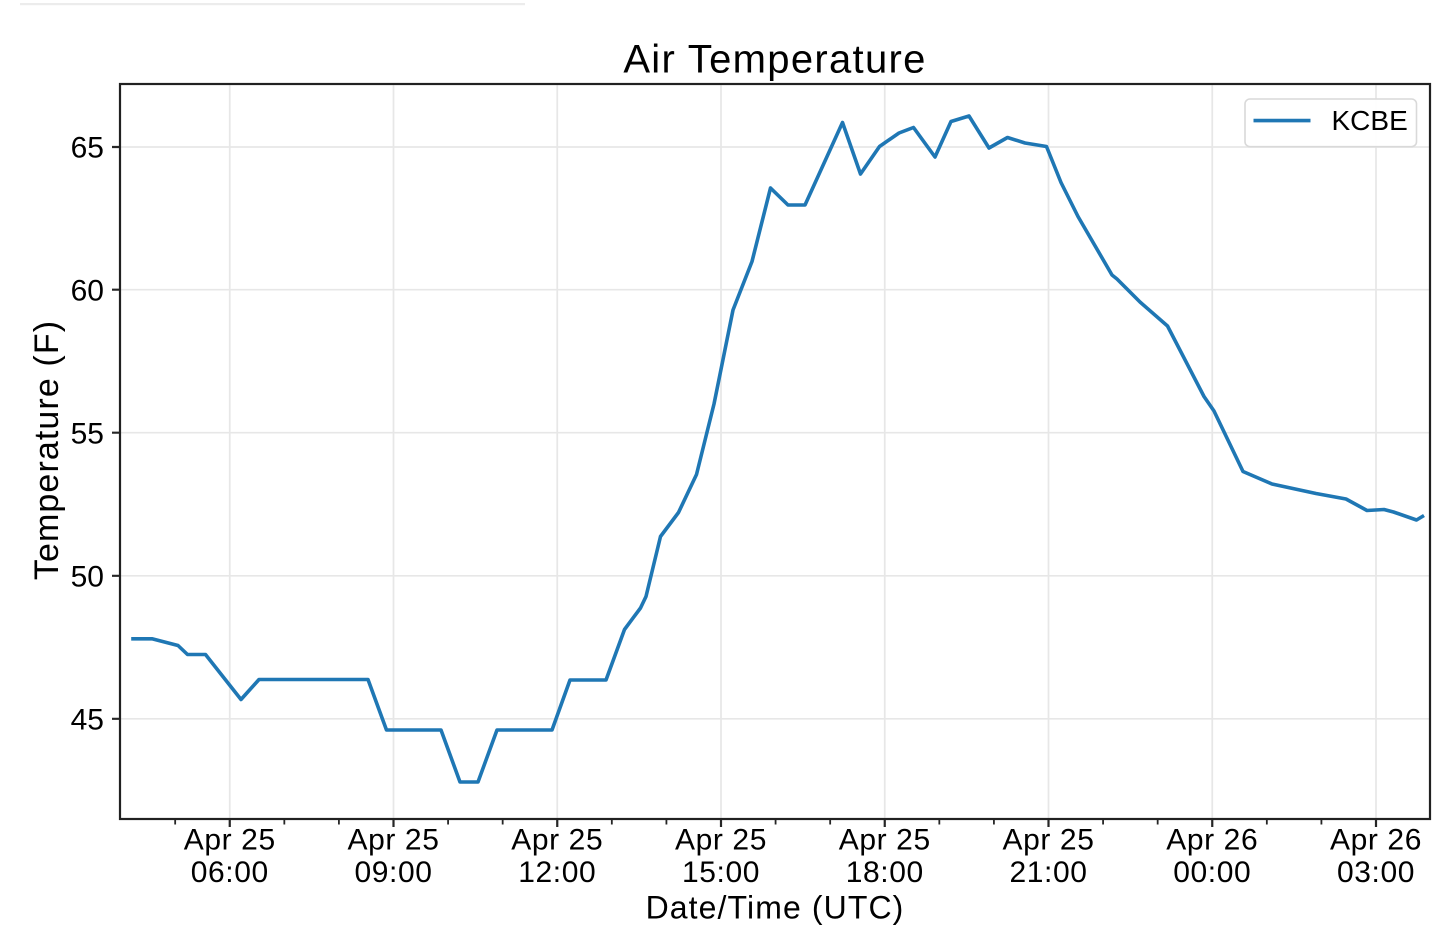  Describe the element at coordinates (87, 148) in the screenshot. I see `svg-text: 65` at that location.